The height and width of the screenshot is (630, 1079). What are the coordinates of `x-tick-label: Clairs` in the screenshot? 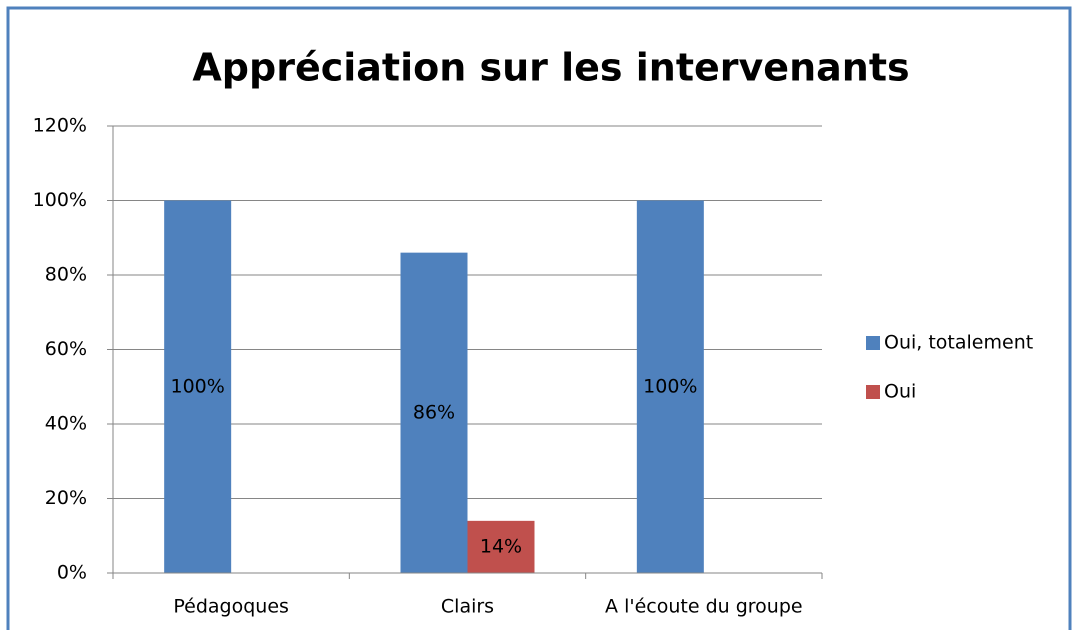 It's located at (467, 607).